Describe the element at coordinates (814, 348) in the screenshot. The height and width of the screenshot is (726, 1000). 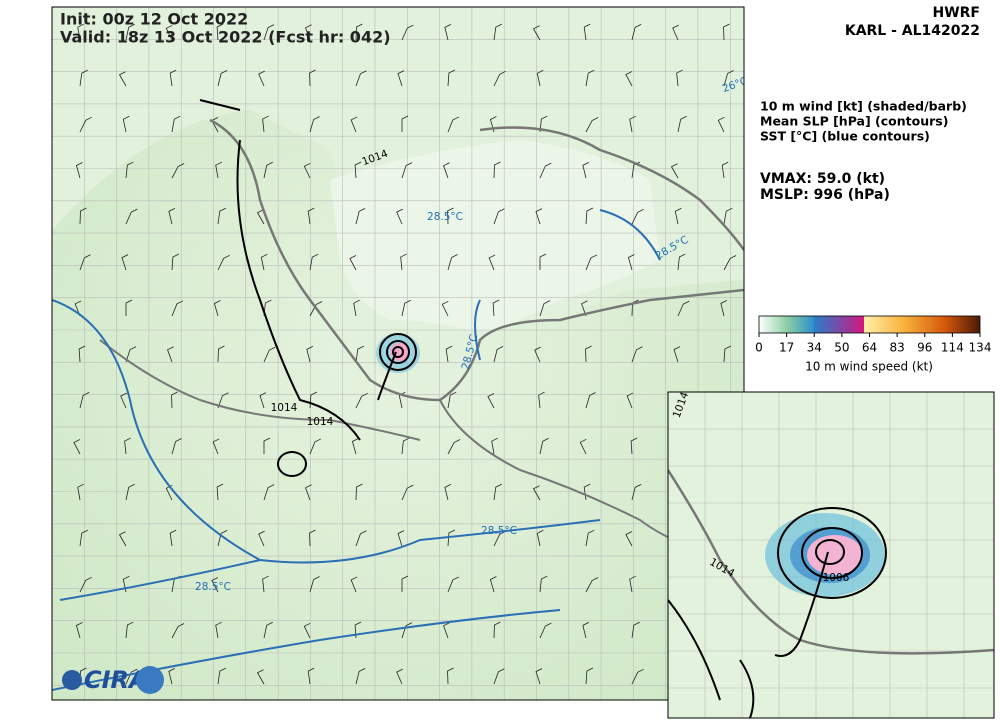
I see `colorbar-tick-label: 34` at that location.